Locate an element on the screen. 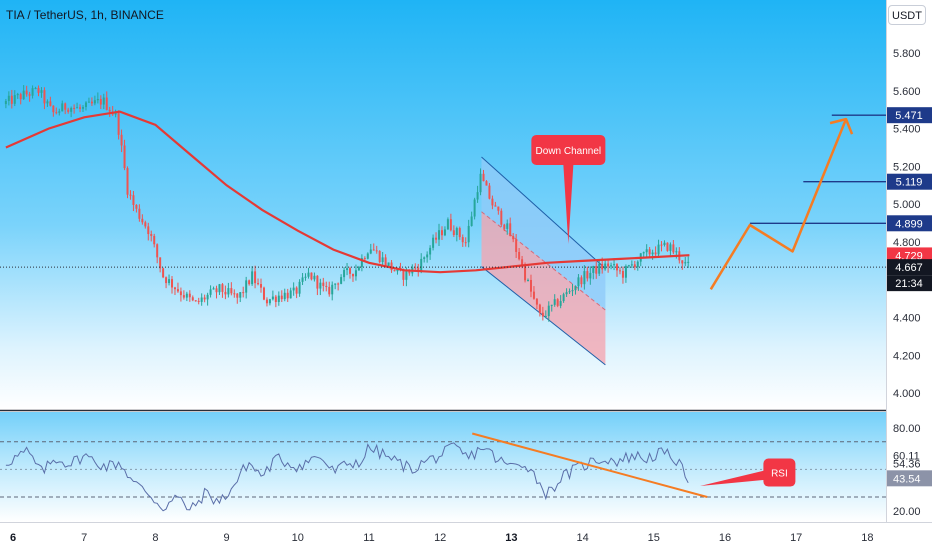 This screenshot has width=932, height=555. channel-upper-fill is located at coordinates (543, 233).